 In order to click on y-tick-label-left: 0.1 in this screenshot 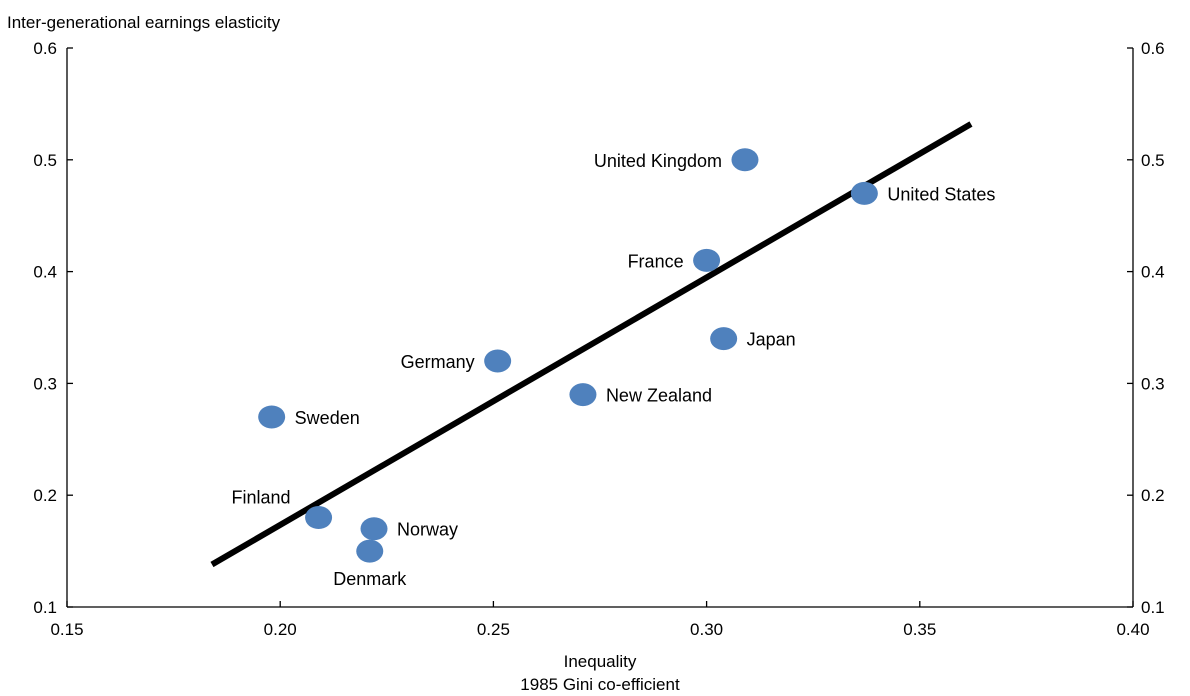, I will do `click(45, 607)`.